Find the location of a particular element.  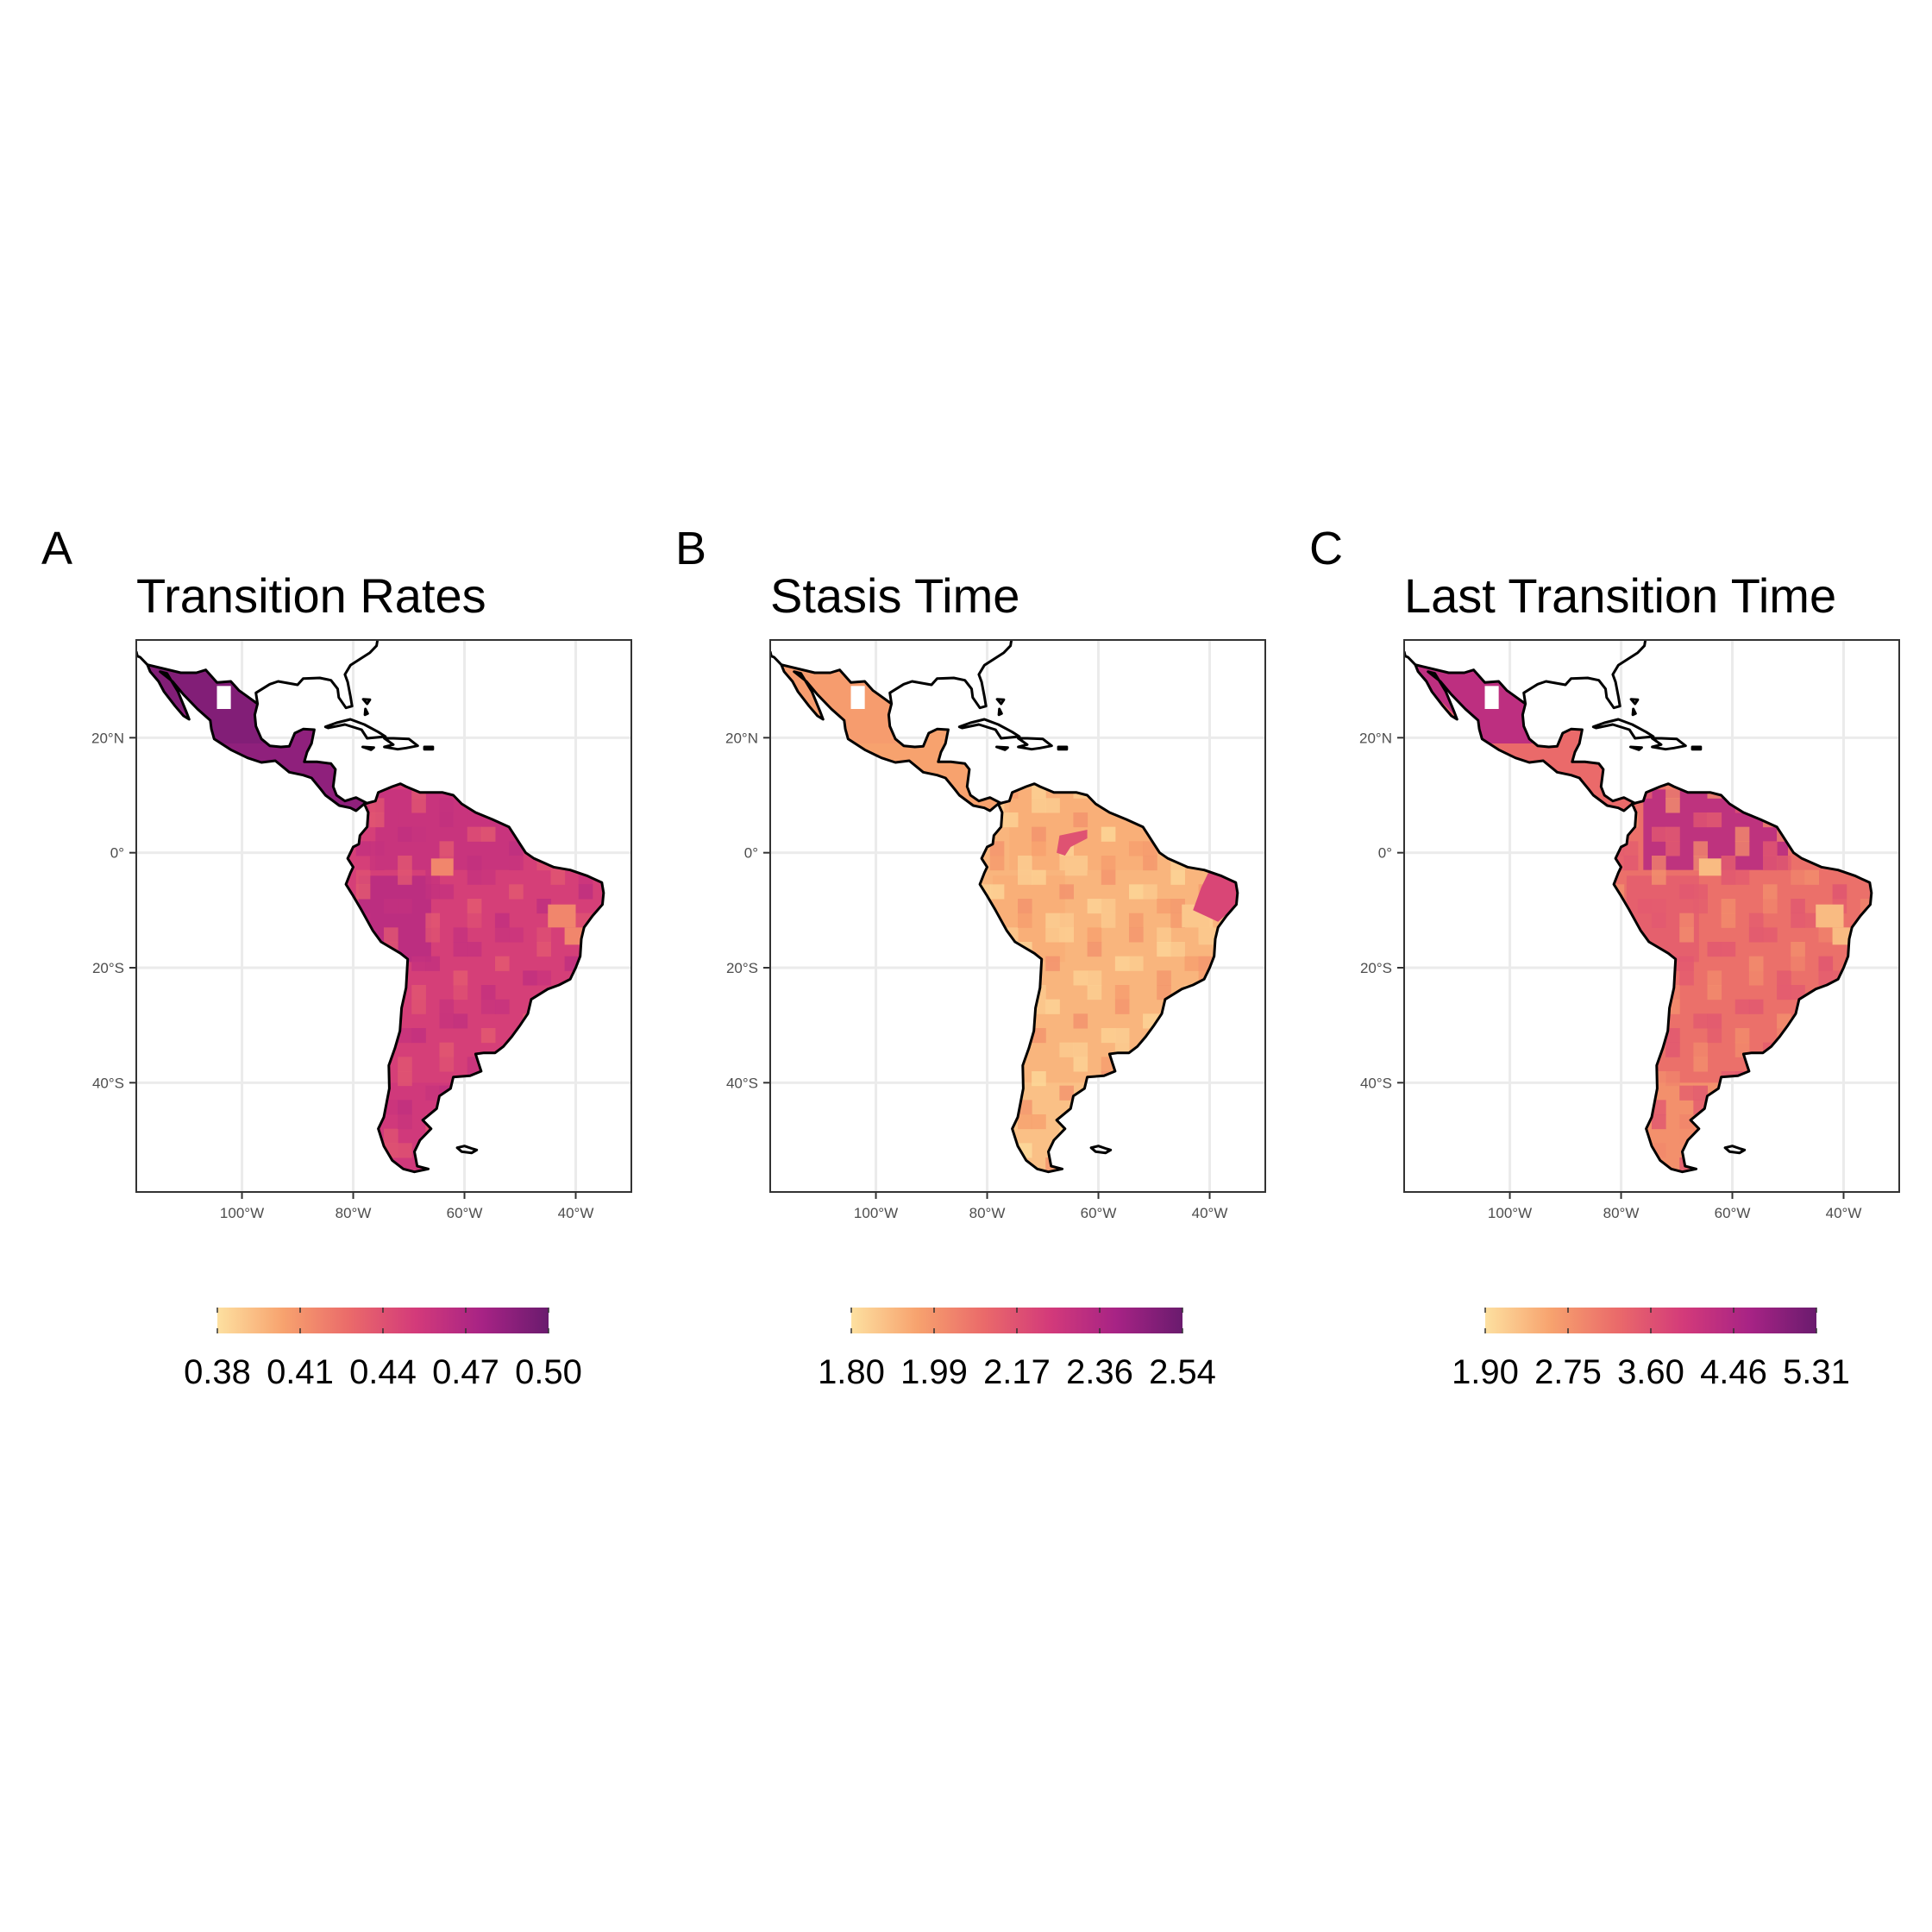

coastline-puerto-rico is located at coordinates (1063, 748).